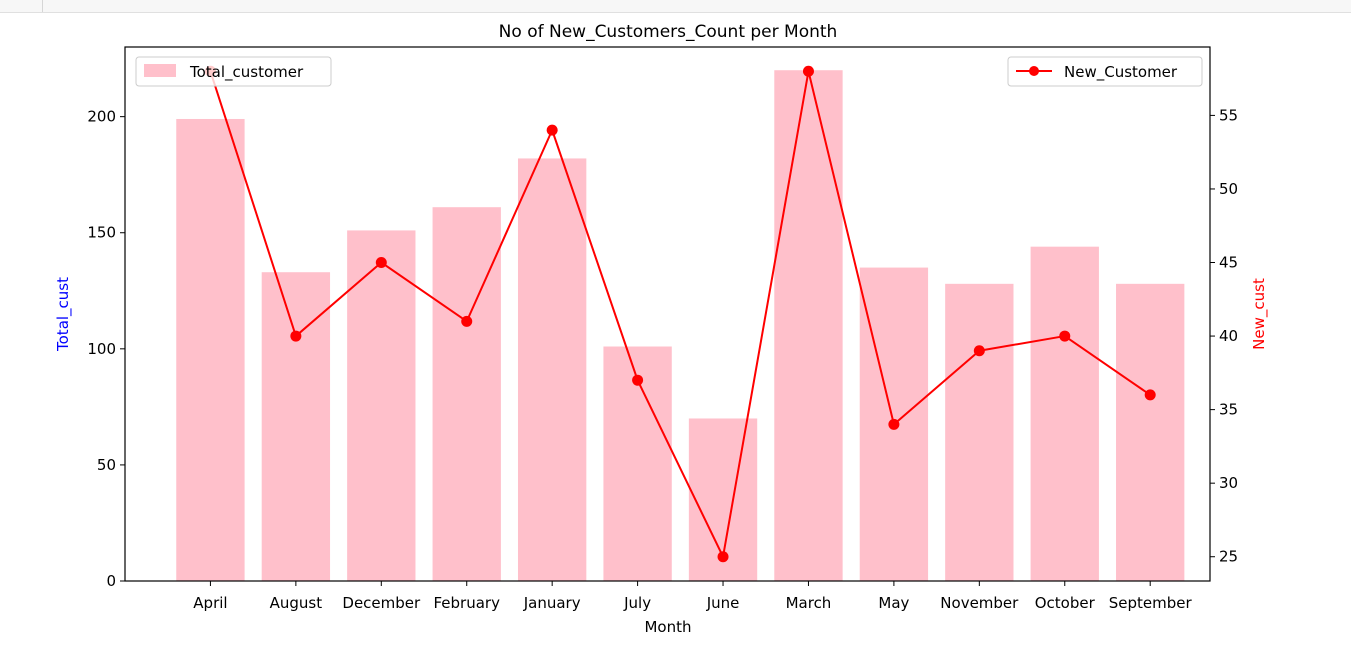  What do you see at coordinates (675, 6) in the screenshot?
I see `notebook-output-header` at bounding box center [675, 6].